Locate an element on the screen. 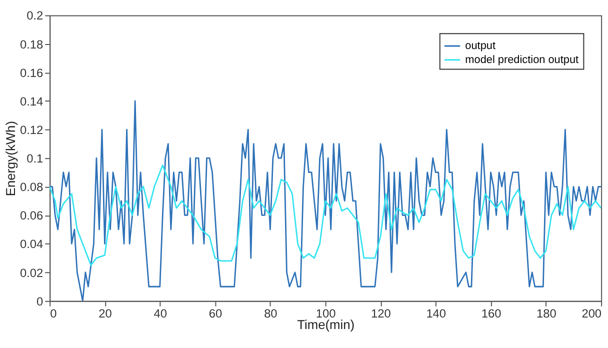  legend-label: model prediction output is located at coordinates (522, 60).